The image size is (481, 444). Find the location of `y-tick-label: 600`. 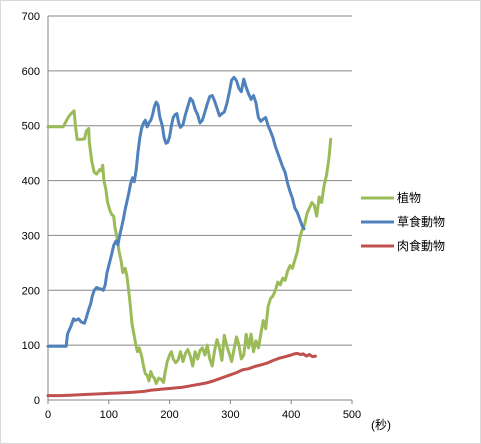

y-tick-label: 600 is located at coordinates (31, 72).